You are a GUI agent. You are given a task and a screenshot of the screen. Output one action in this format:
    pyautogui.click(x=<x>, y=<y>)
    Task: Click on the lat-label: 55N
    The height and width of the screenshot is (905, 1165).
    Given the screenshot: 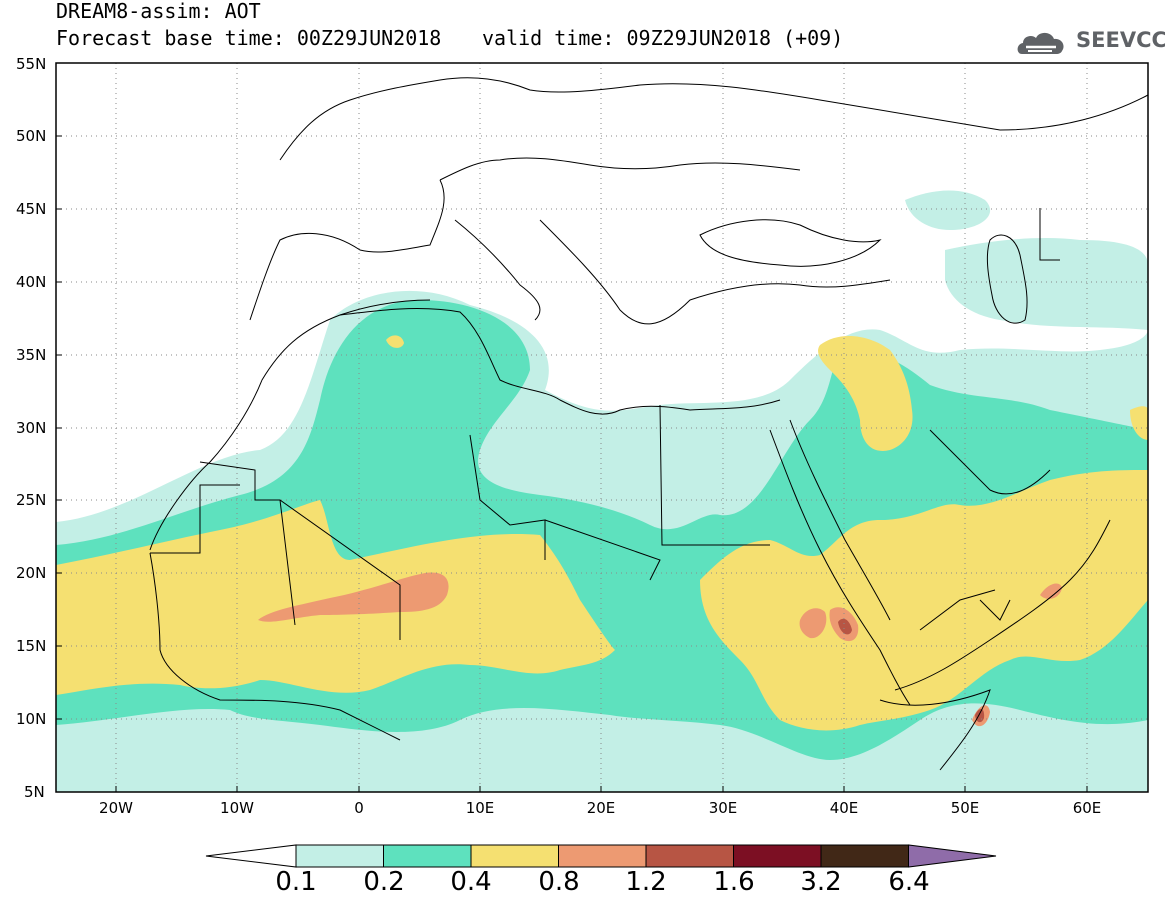 What is the action you would take?
    pyautogui.click(x=31, y=64)
    